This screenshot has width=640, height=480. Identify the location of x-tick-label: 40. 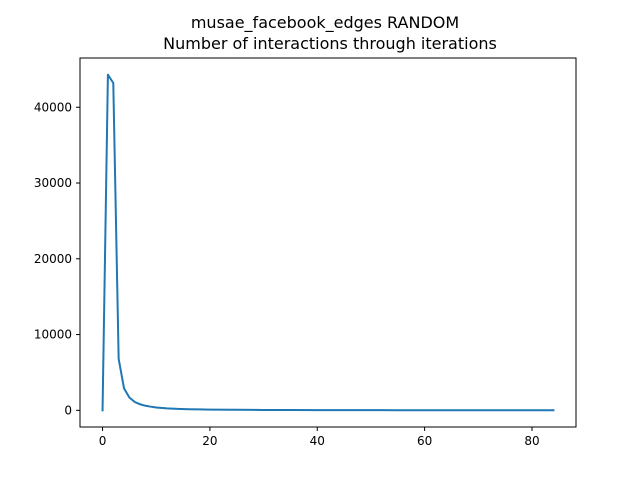
(317, 441).